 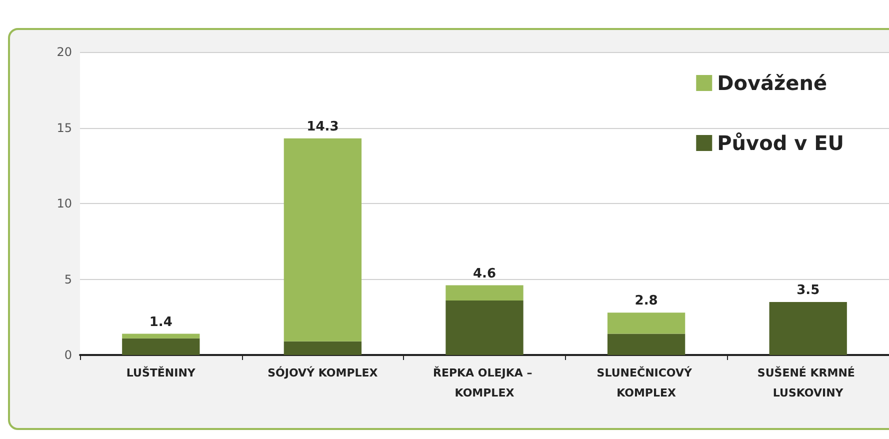 What do you see at coordinates (808, 290) in the screenshot?
I see `total-label: 3.5` at bounding box center [808, 290].